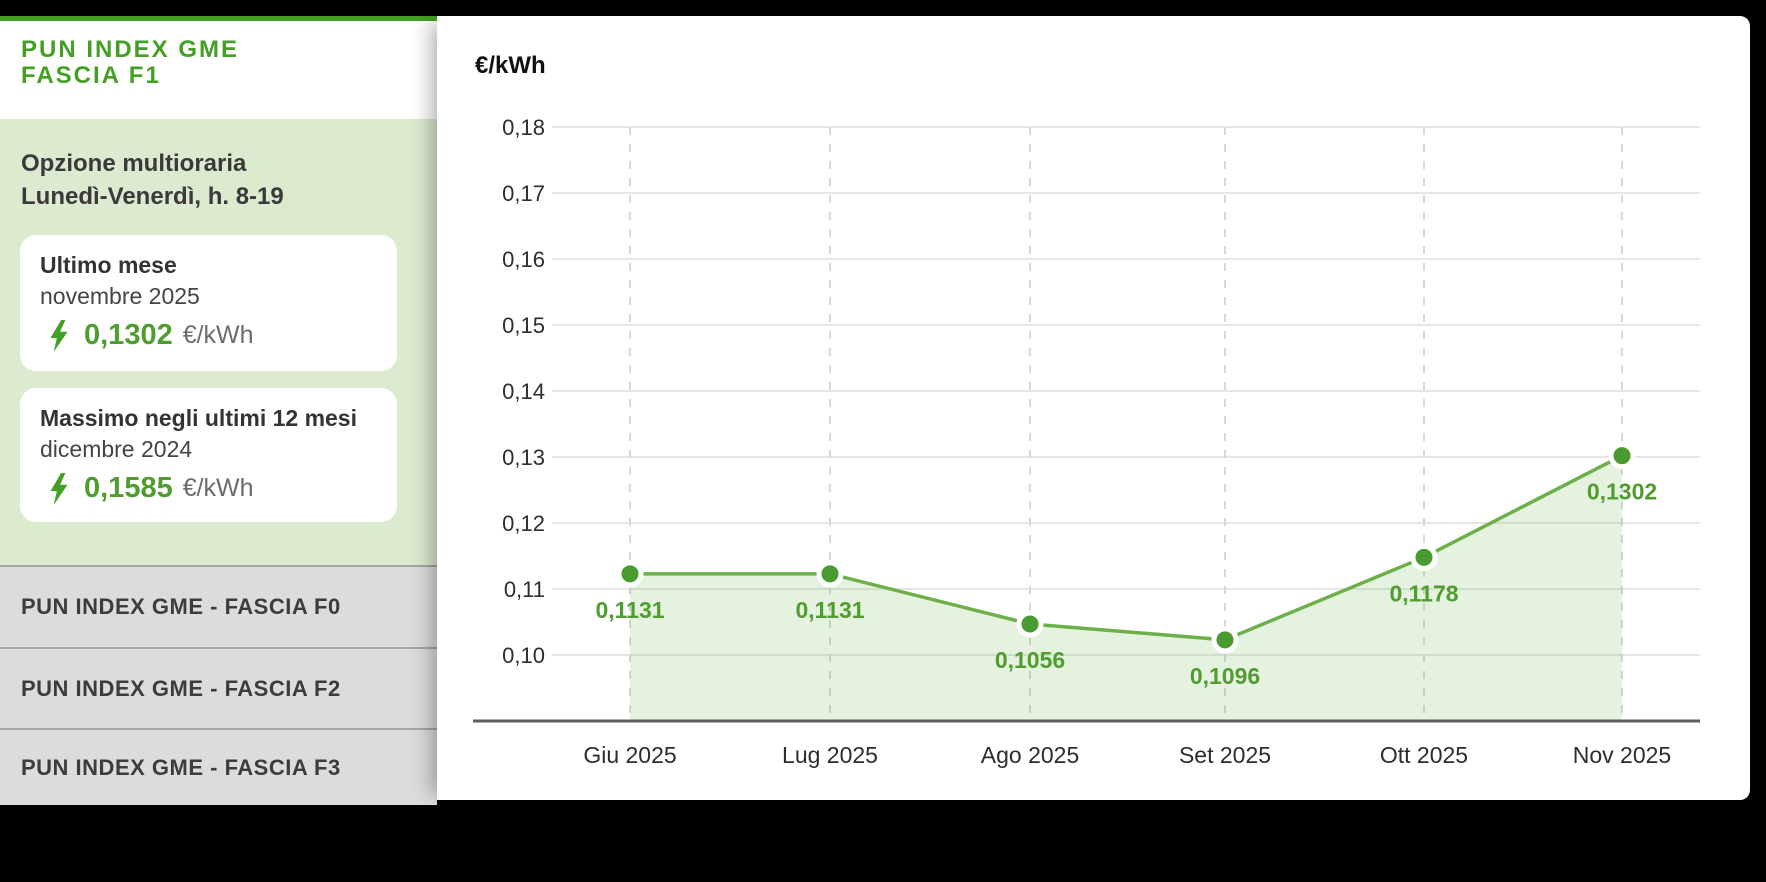 Image resolution: width=1766 pixels, height=882 pixels. Describe the element at coordinates (1622, 755) in the screenshot. I see `x-axis-label: Nov 2025` at that location.